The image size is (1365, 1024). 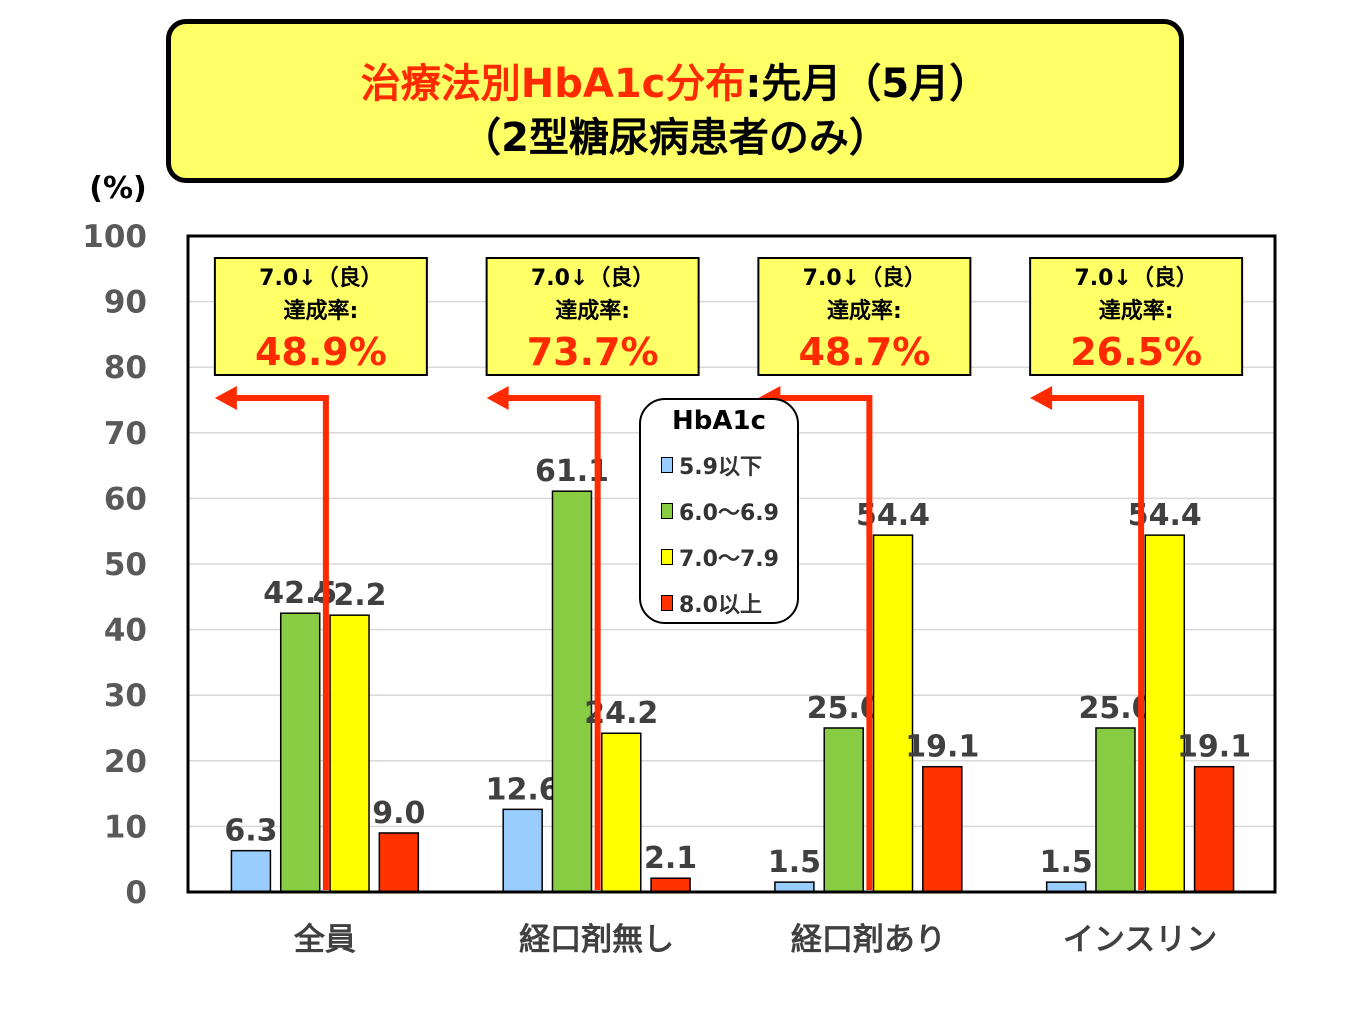 What do you see at coordinates (864, 352) in the screenshot?
I see `achievement-rate-2: 48.7%` at bounding box center [864, 352].